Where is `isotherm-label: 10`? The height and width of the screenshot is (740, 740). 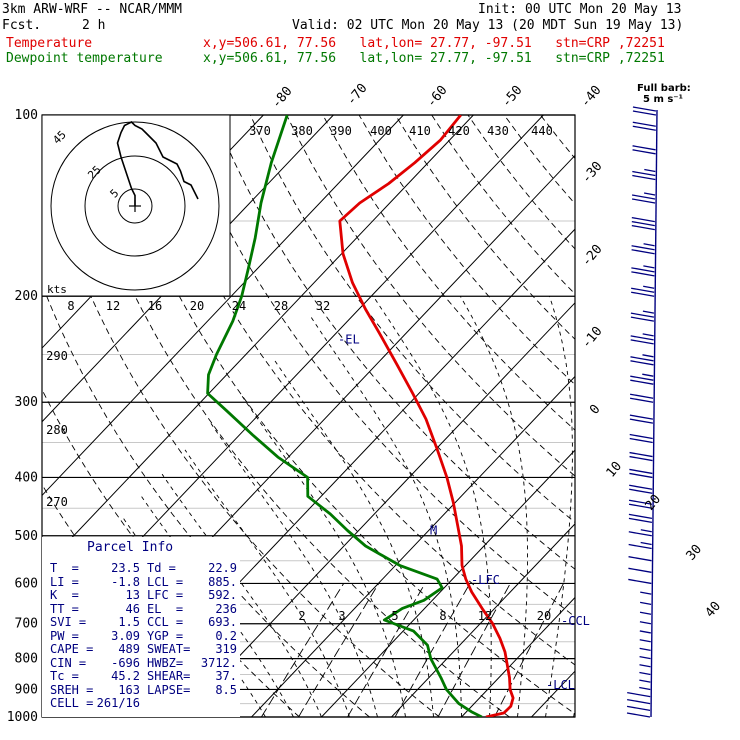 isotherm-label: 10 is located at coordinates (615, 470).